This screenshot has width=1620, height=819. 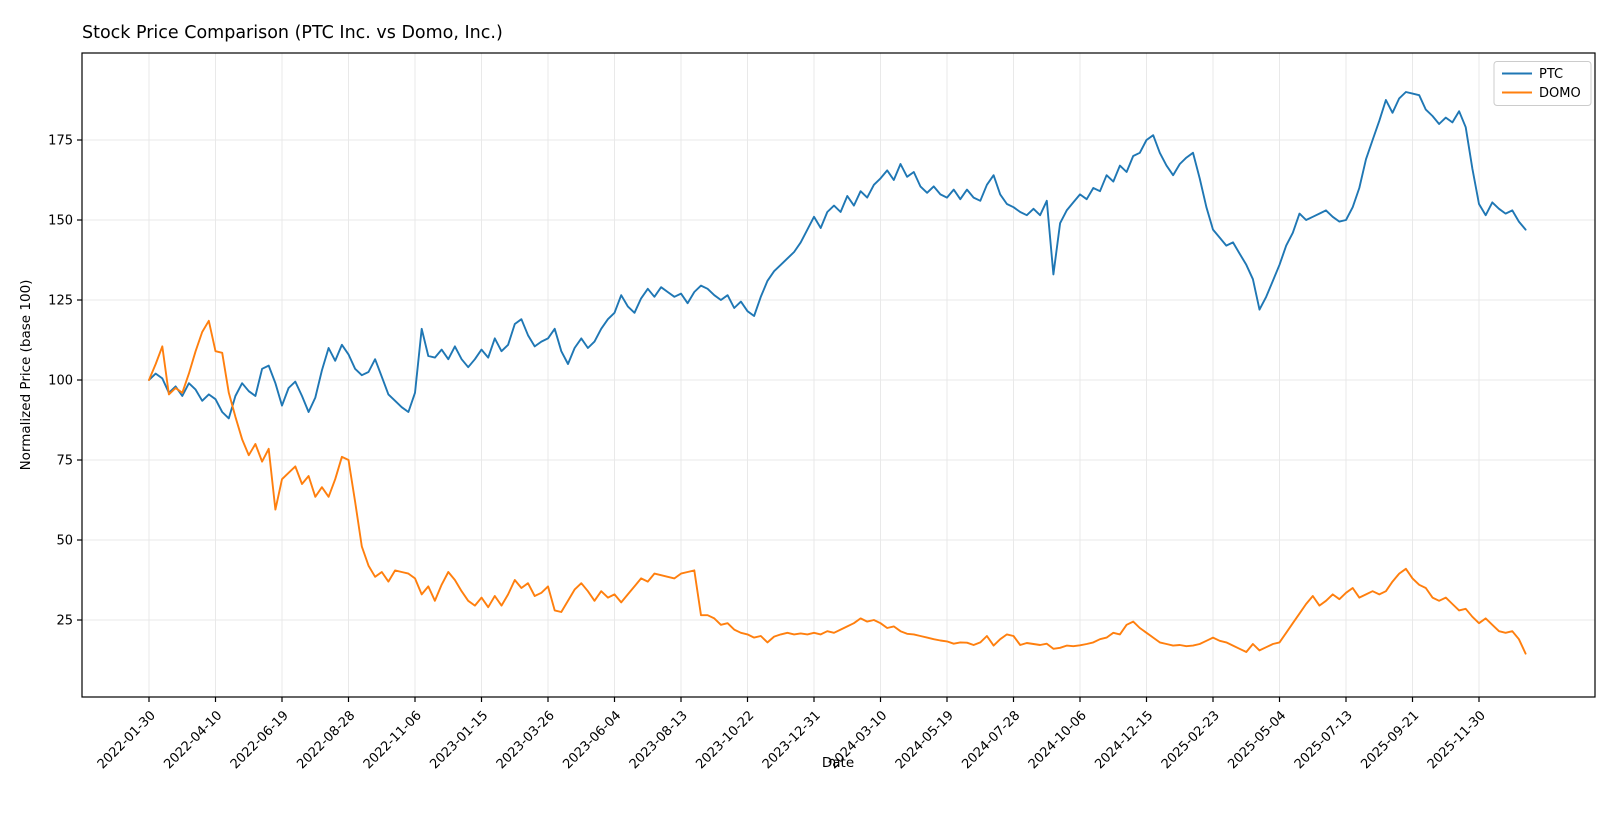 I want to click on x-tick-label: 2025-09-21, so click(x=1390, y=740).